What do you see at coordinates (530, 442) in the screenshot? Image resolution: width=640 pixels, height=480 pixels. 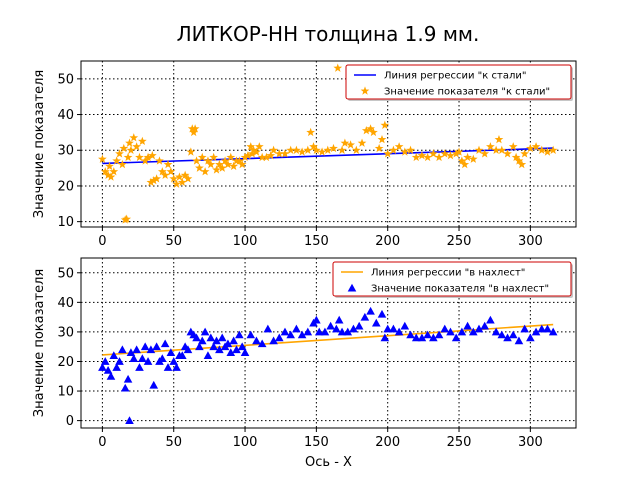 I see `x-tick-label: 300` at bounding box center [530, 442].